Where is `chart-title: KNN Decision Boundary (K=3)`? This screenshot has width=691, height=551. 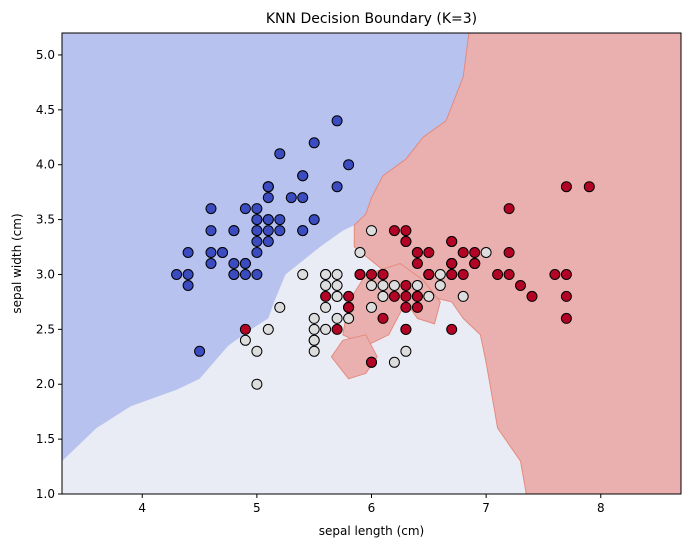
chart-title: KNN Decision Boundary (K=3) is located at coordinates (371, 19).